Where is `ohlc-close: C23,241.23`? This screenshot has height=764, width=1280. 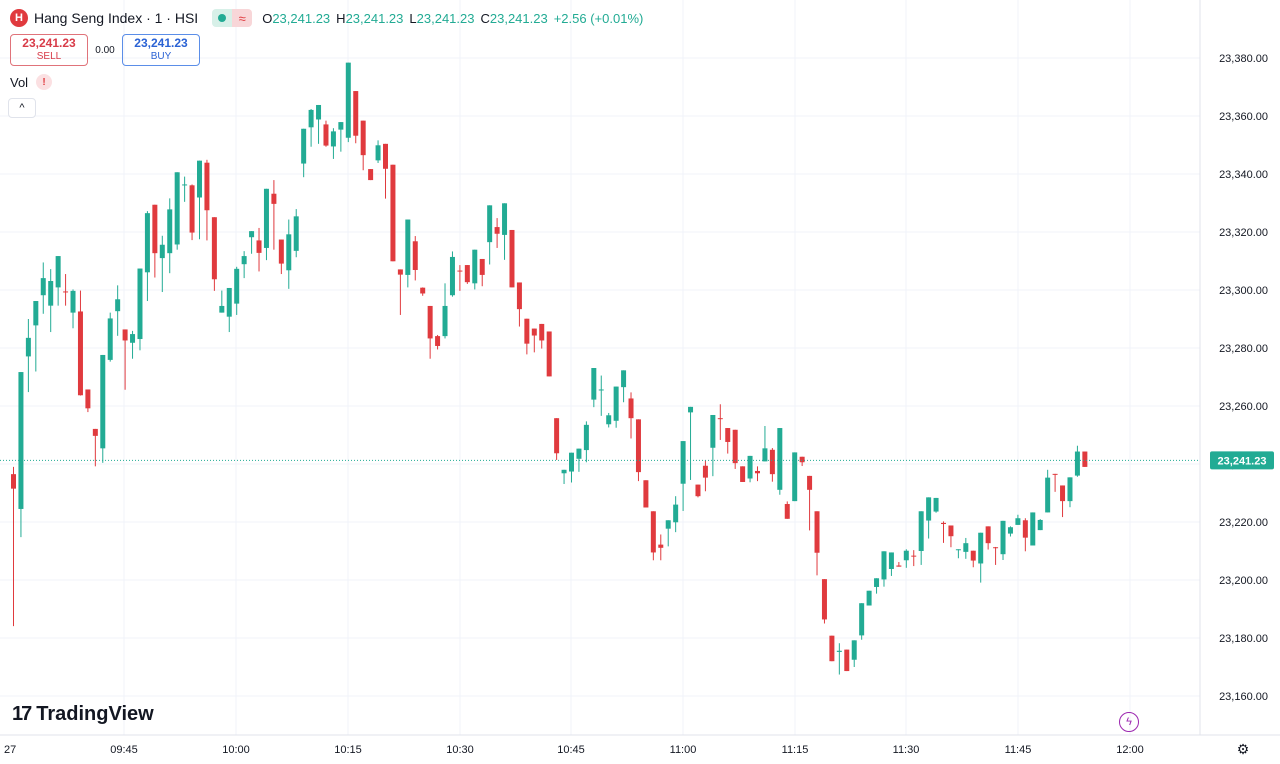
ohlc-close: C23,241.23 is located at coordinates (514, 18).